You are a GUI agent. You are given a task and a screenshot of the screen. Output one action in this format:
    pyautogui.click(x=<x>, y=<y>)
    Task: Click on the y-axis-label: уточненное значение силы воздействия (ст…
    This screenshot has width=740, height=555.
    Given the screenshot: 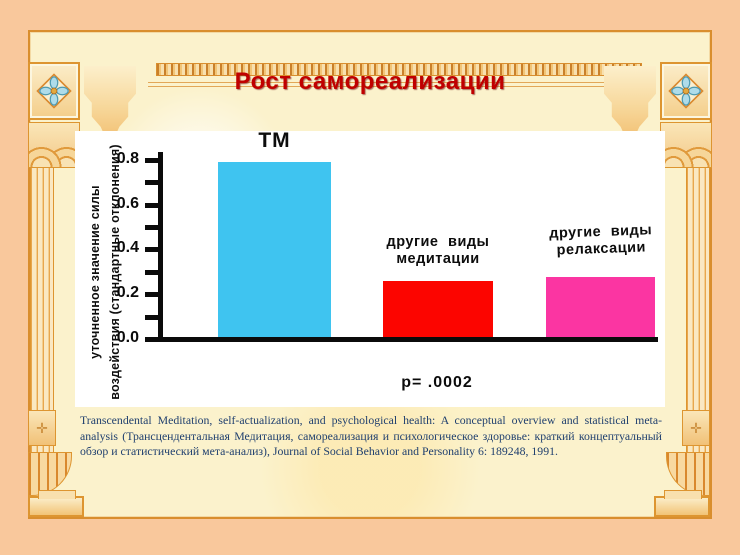 What is the action you would take?
    pyautogui.click(x=107, y=272)
    